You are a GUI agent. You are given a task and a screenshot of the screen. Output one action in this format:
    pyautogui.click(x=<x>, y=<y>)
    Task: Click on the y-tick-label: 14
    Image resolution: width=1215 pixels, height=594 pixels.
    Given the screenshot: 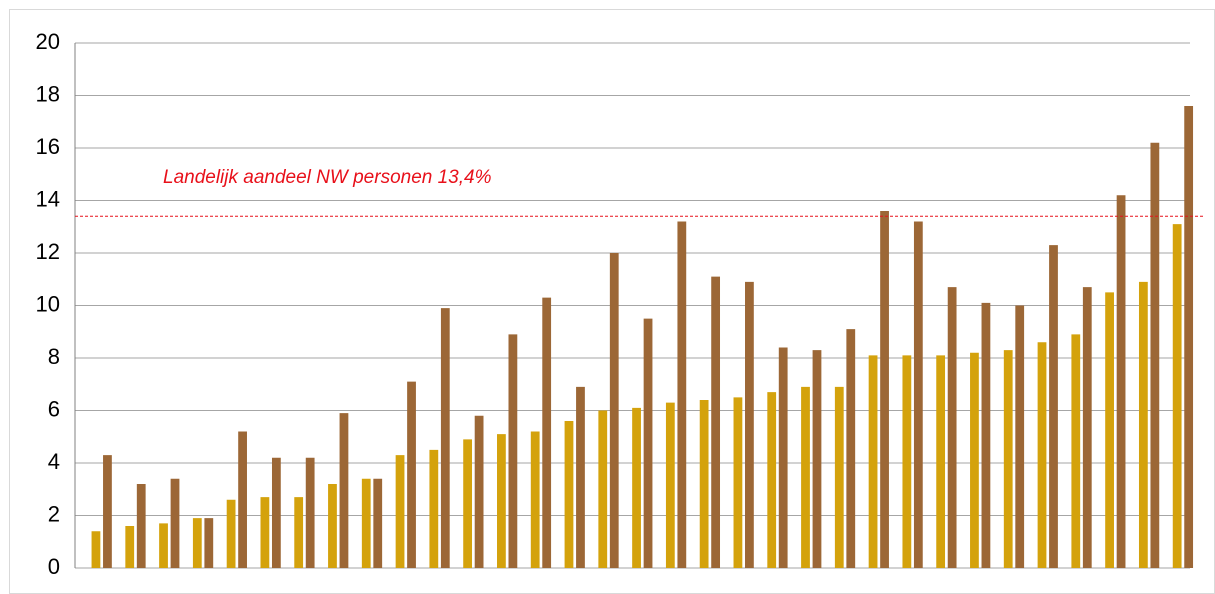 What is the action you would take?
    pyautogui.click(x=48, y=198)
    